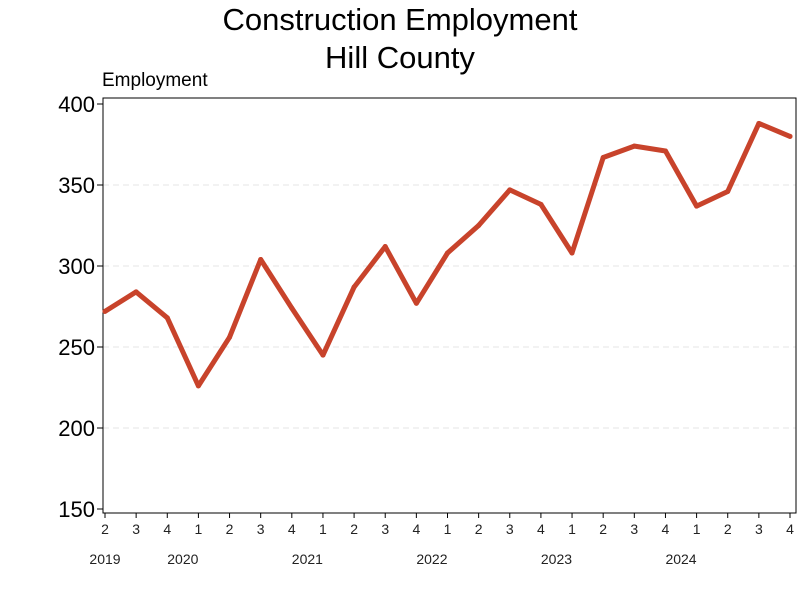 The height and width of the screenshot is (605, 800). Describe the element at coordinates (76, 509) in the screenshot. I see `y-tick-label: 150` at that location.